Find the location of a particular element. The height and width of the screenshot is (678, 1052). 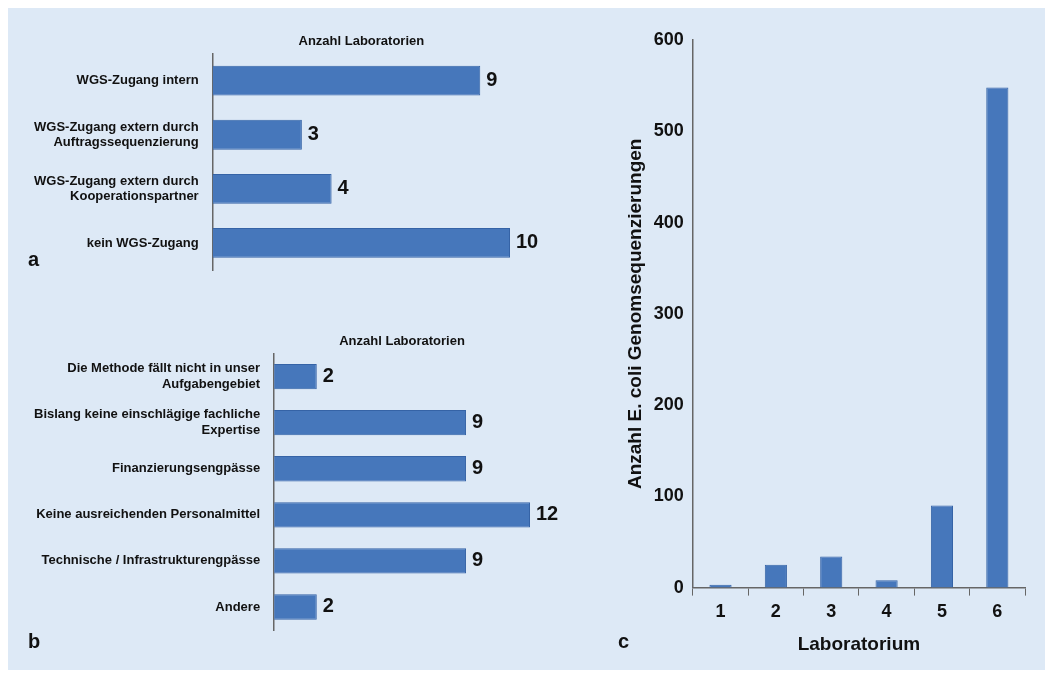

y-tick-label: Keine ausreichenden Personalmittel is located at coordinates (148, 514).